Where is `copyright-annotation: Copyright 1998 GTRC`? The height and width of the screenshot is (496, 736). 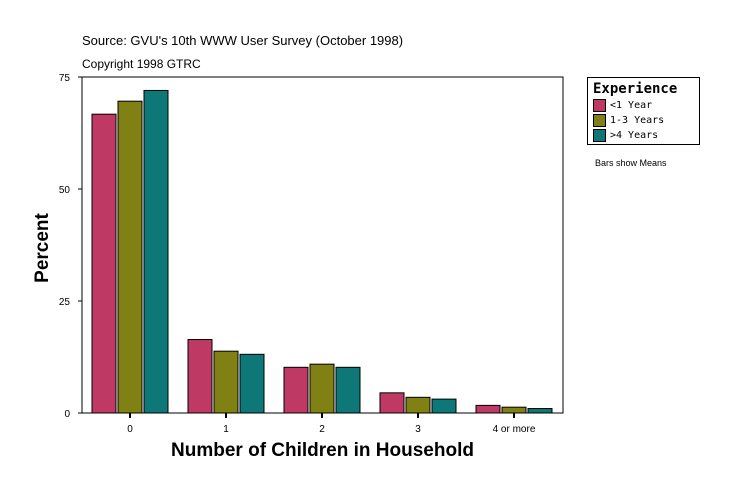
copyright-annotation: Copyright 1998 GTRC is located at coordinates (141, 64).